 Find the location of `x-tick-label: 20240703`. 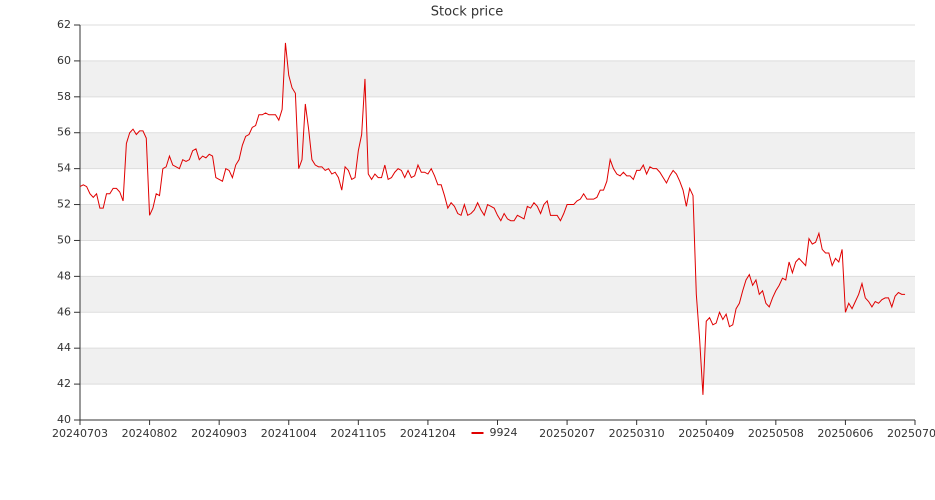

x-tick-label: 20240703 is located at coordinates (80, 433).